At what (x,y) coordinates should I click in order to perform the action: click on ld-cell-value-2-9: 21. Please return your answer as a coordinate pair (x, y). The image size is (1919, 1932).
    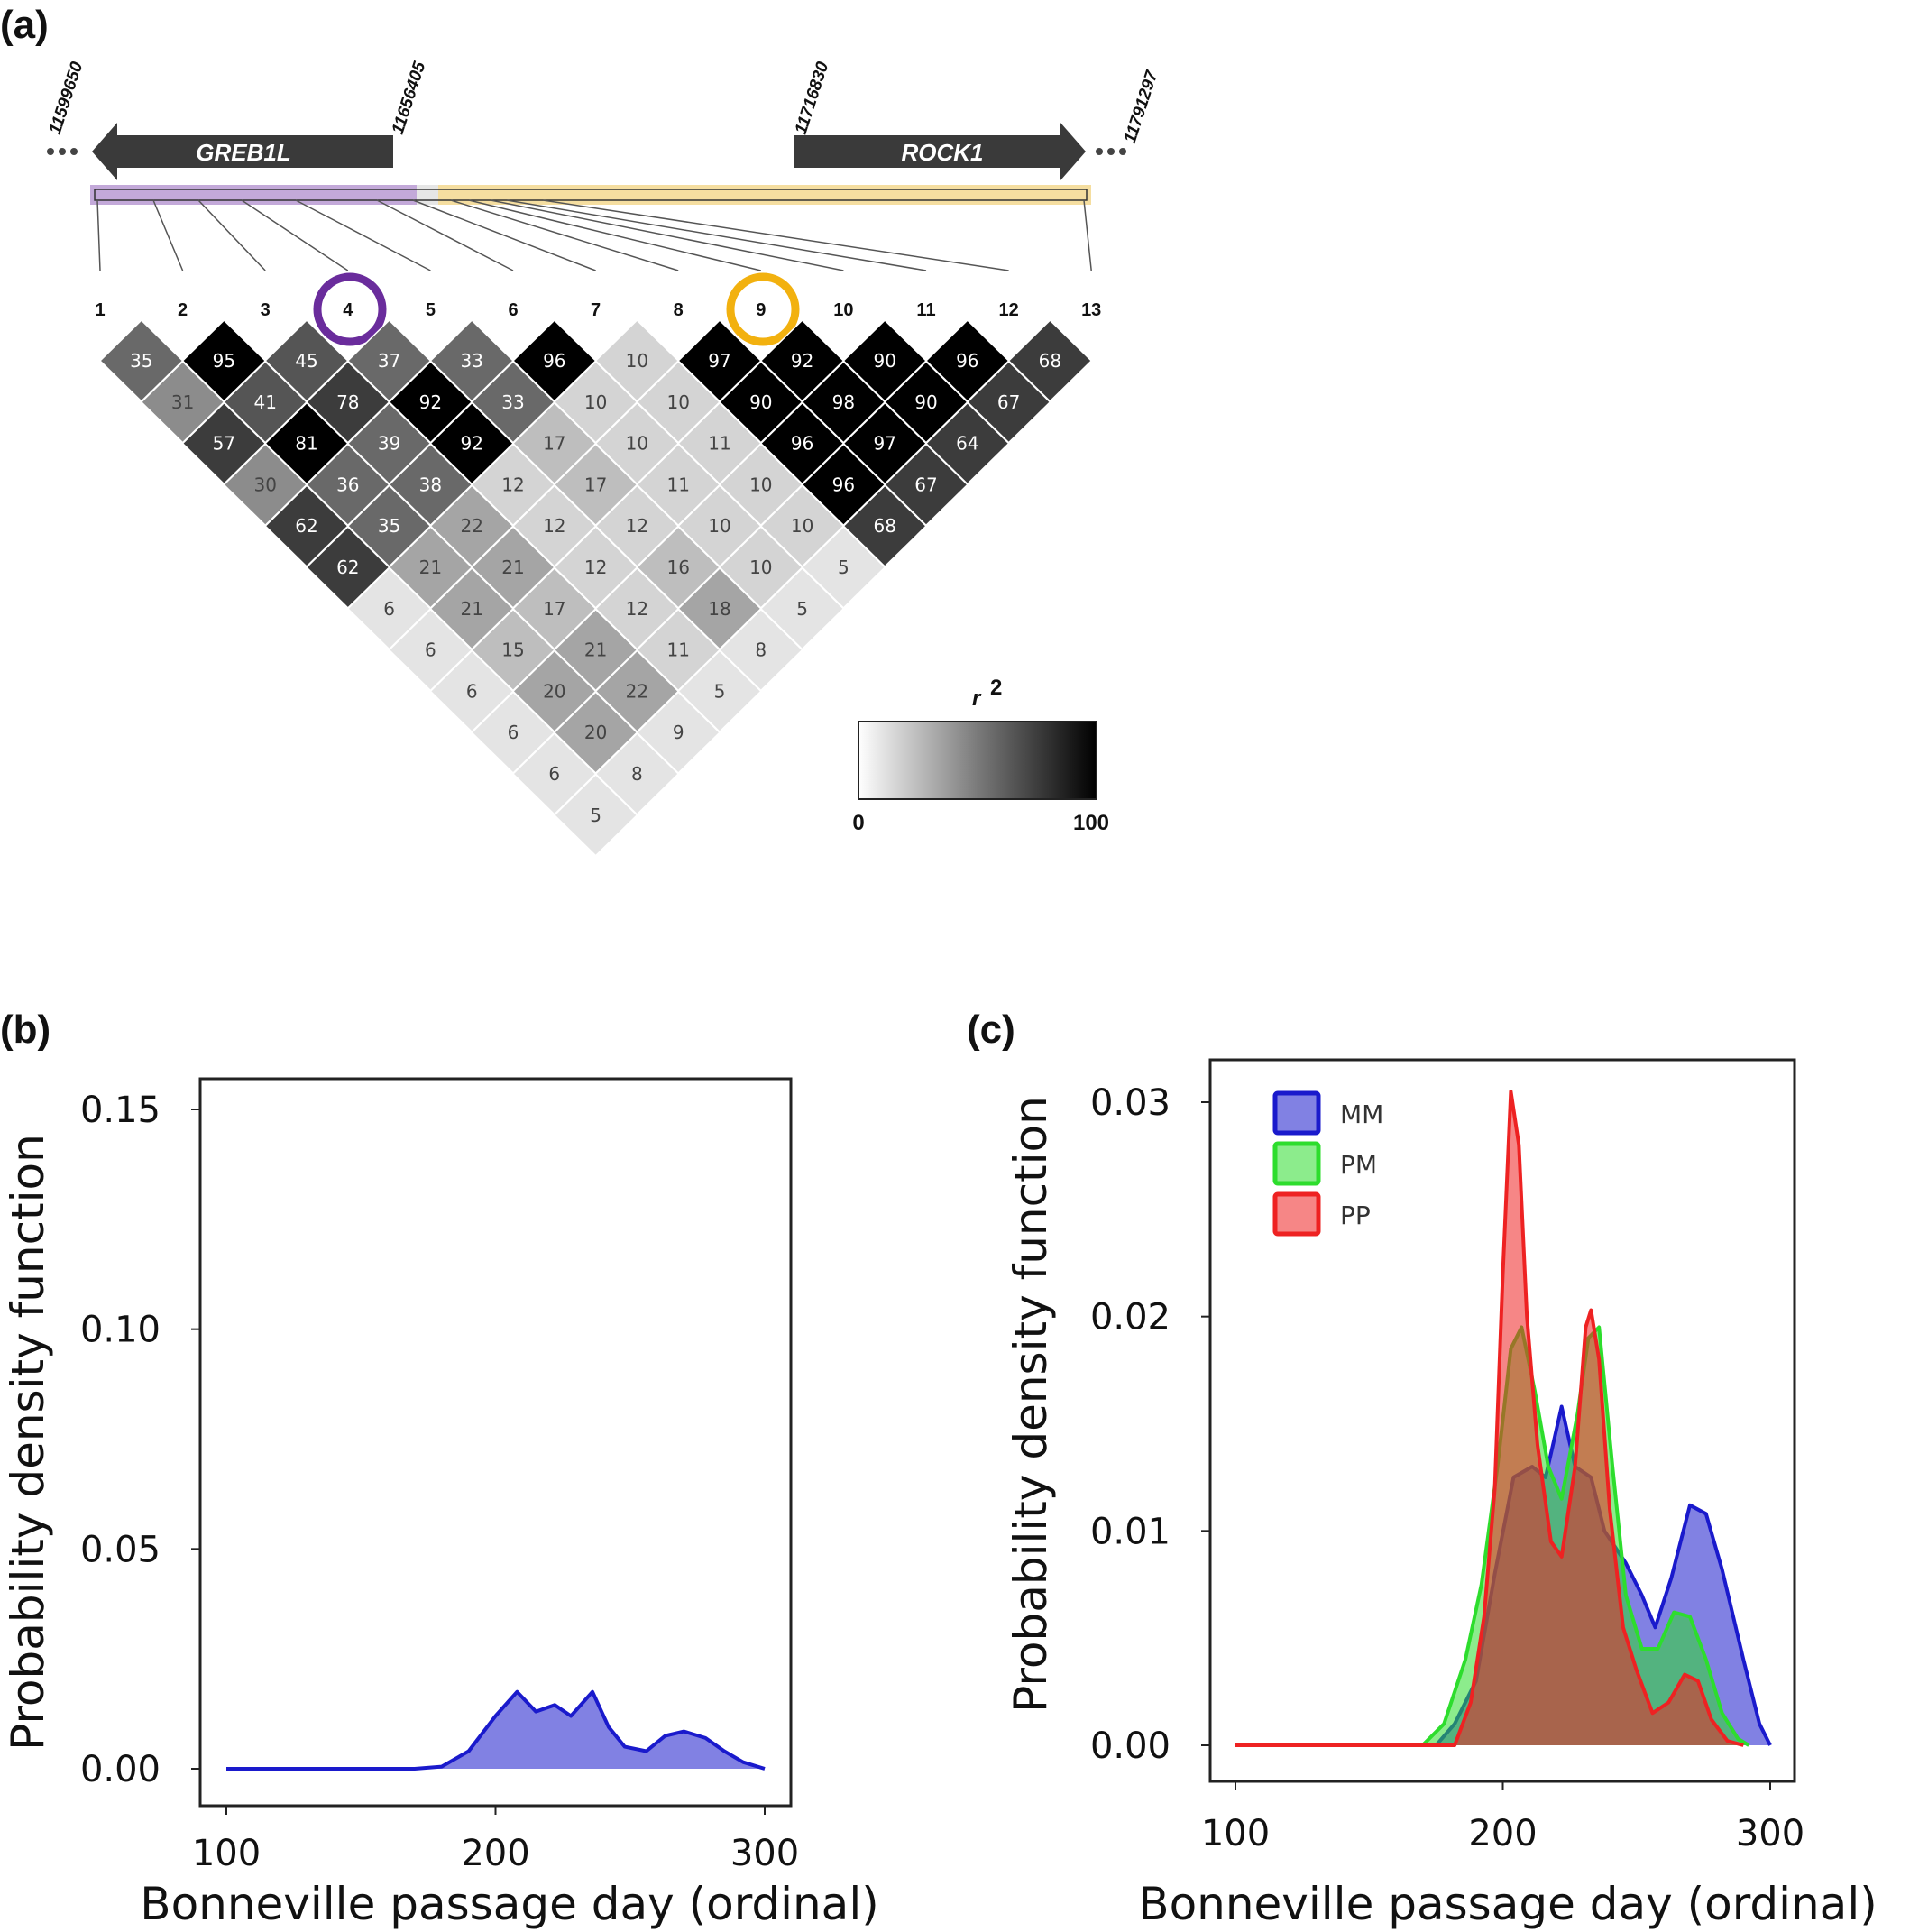
    Looking at the image, I should click on (471, 609).